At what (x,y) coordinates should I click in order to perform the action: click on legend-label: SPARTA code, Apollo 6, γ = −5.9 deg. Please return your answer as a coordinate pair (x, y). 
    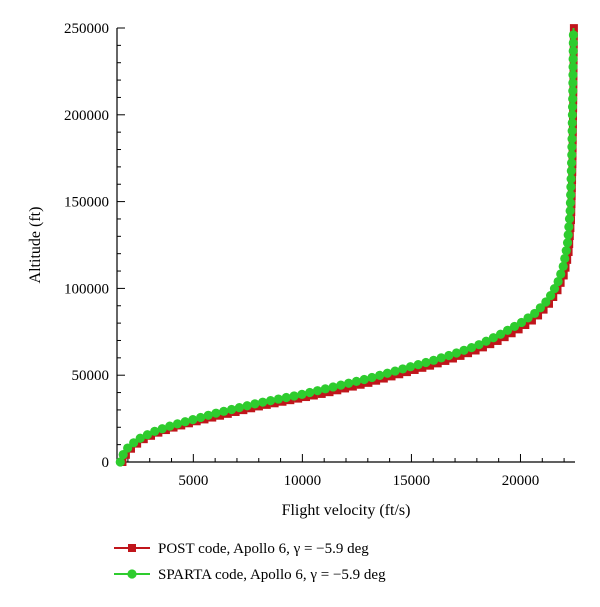
    Looking at the image, I should click on (272, 575).